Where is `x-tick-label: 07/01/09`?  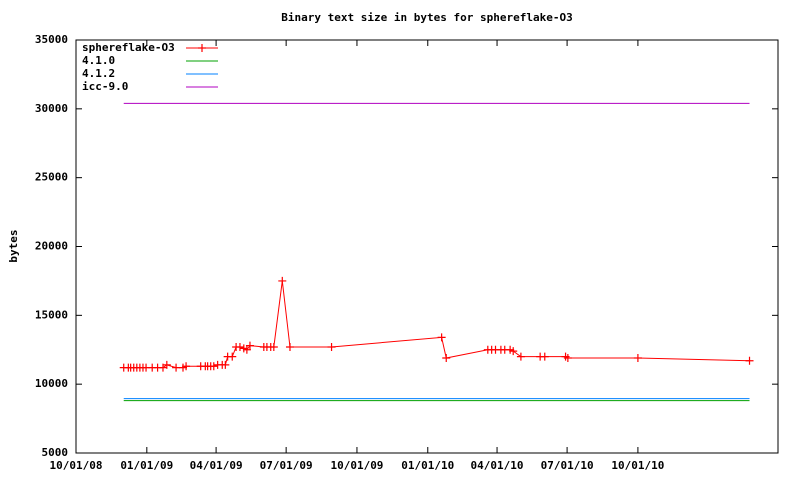
x-tick-label: 07/01/09 is located at coordinates (286, 465).